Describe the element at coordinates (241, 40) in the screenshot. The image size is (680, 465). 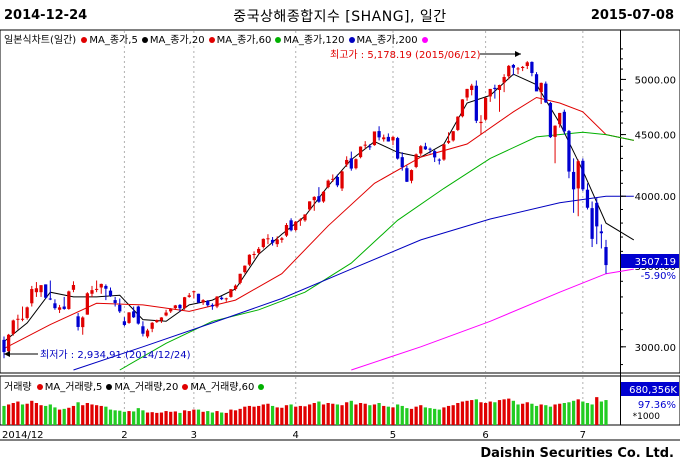
I see `price-legend-item: MA_종가,60` at that location.